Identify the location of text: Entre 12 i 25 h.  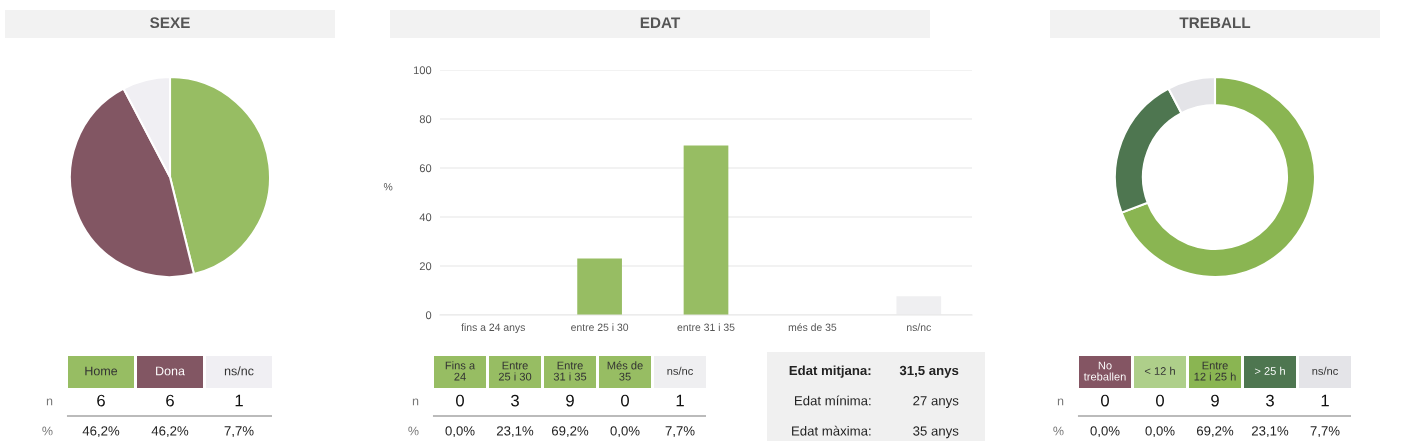
(1215, 371).